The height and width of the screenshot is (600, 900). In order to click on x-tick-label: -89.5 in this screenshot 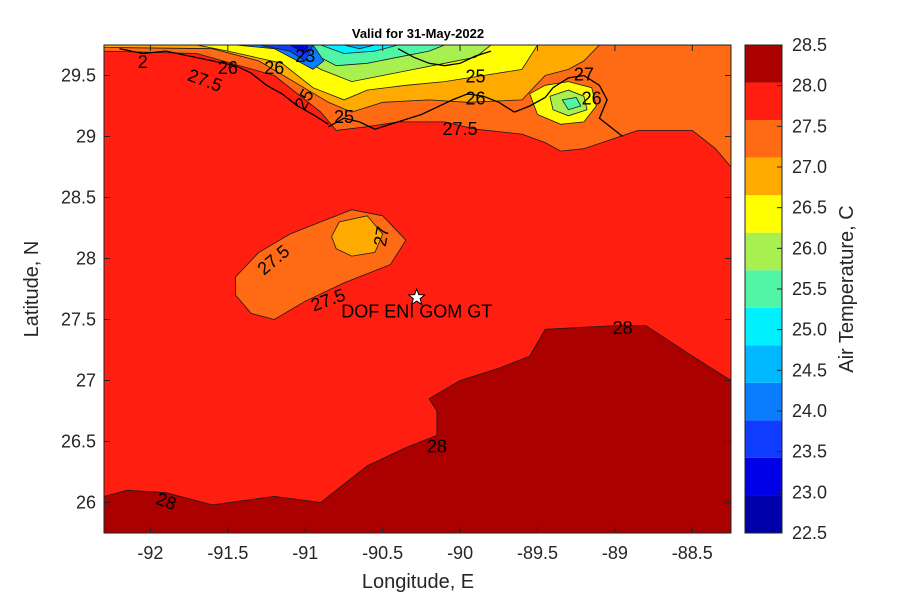, I will do `click(537, 553)`.